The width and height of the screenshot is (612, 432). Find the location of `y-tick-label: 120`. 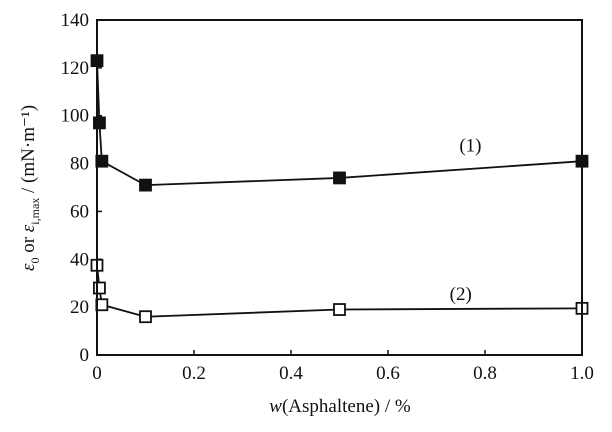

y-tick-label: 120 is located at coordinates (75, 68).